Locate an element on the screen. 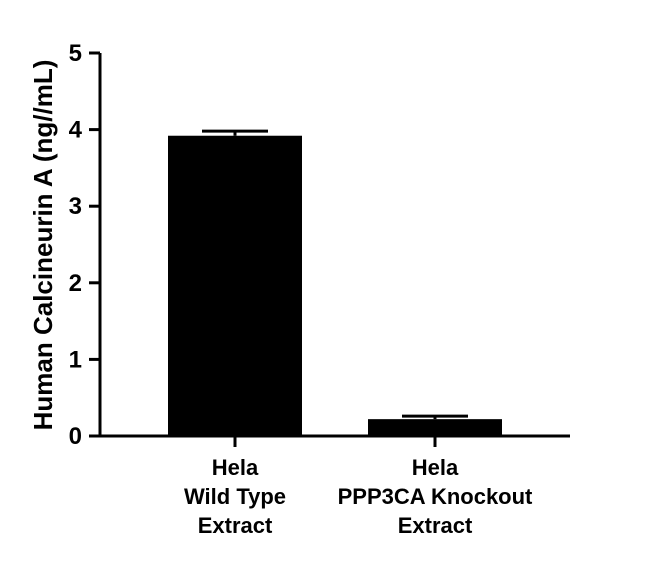 This screenshot has width=650, height=561. y-tick-label: 4 is located at coordinates (76, 130).